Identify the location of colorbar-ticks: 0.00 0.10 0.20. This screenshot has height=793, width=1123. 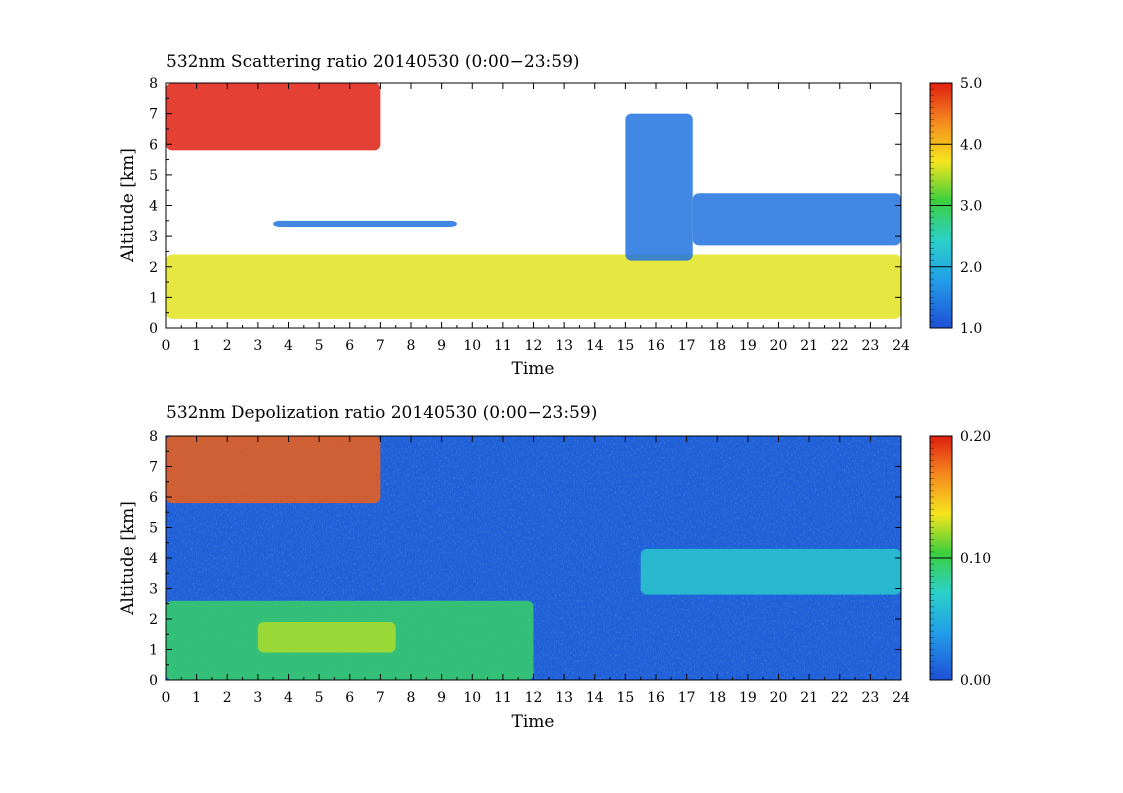
(960, 559).